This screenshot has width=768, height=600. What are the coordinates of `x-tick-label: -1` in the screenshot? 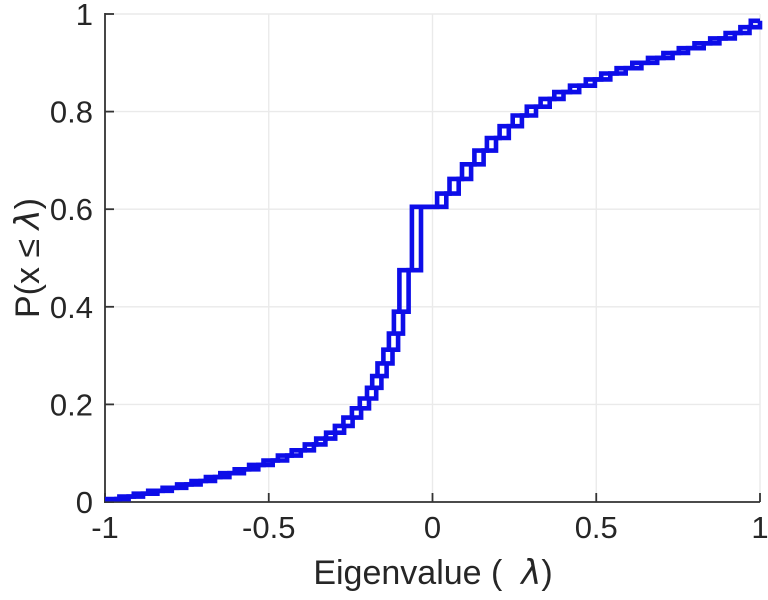 It's located at (105, 527).